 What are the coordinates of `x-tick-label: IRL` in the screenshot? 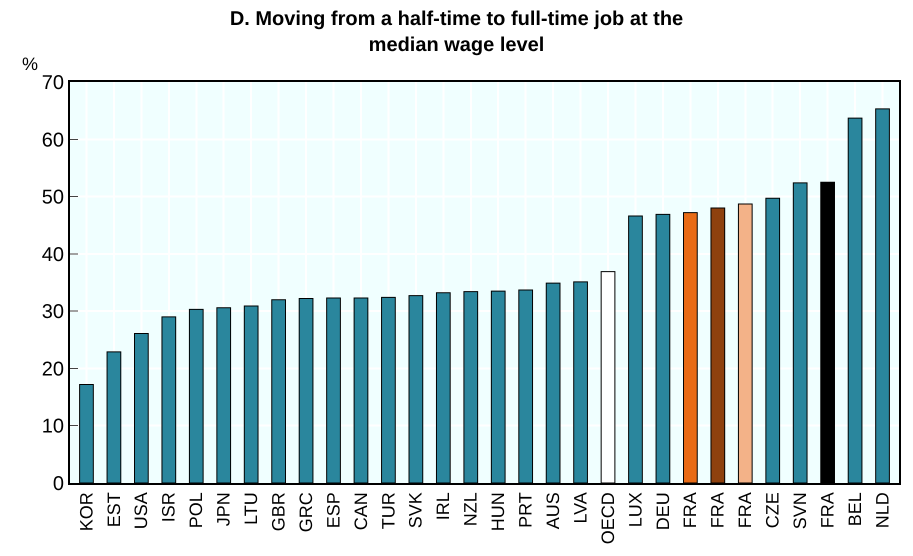 It's located at (443, 506).